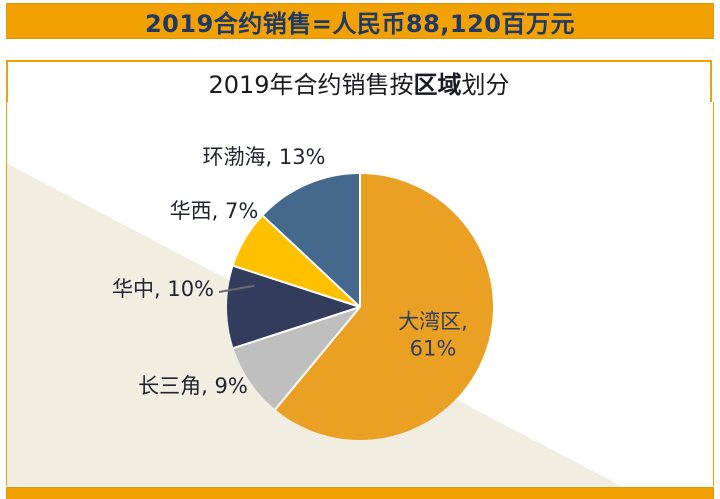  Describe the element at coordinates (264, 157) in the screenshot. I see `pie-label-huanbohai: 环渤海, 13%` at that location.